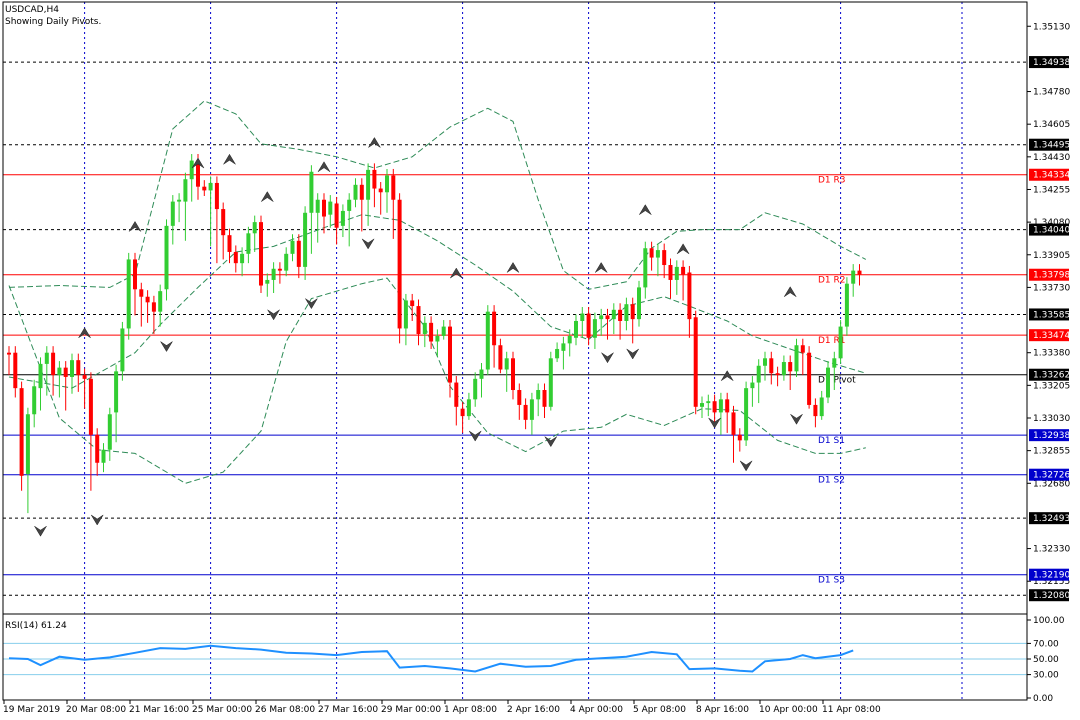 This screenshot has width=1080, height=720. Describe the element at coordinates (1046, 676) in the screenshot. I see `rsi-tick-label: 30.00` at that location.